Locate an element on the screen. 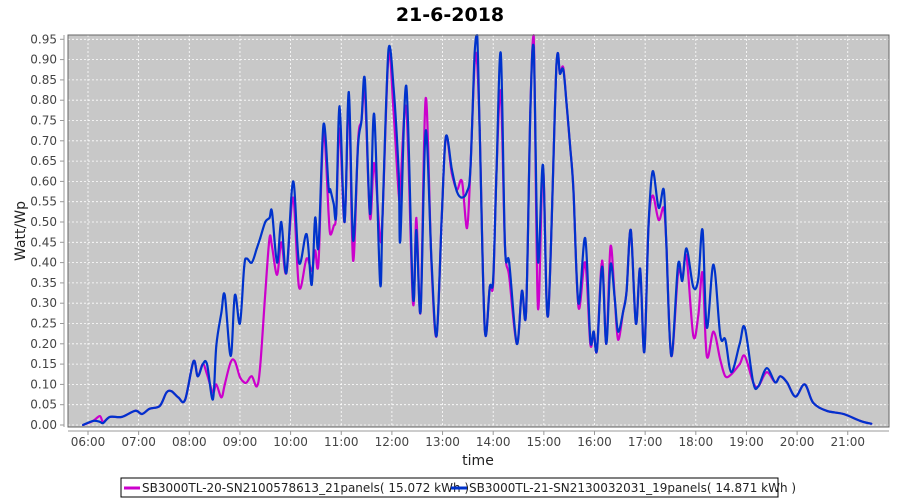 Image resolution: width=900 pixels, height=500 pixels. x-tick-label: 14:00 is located at coordinates (493, 442).